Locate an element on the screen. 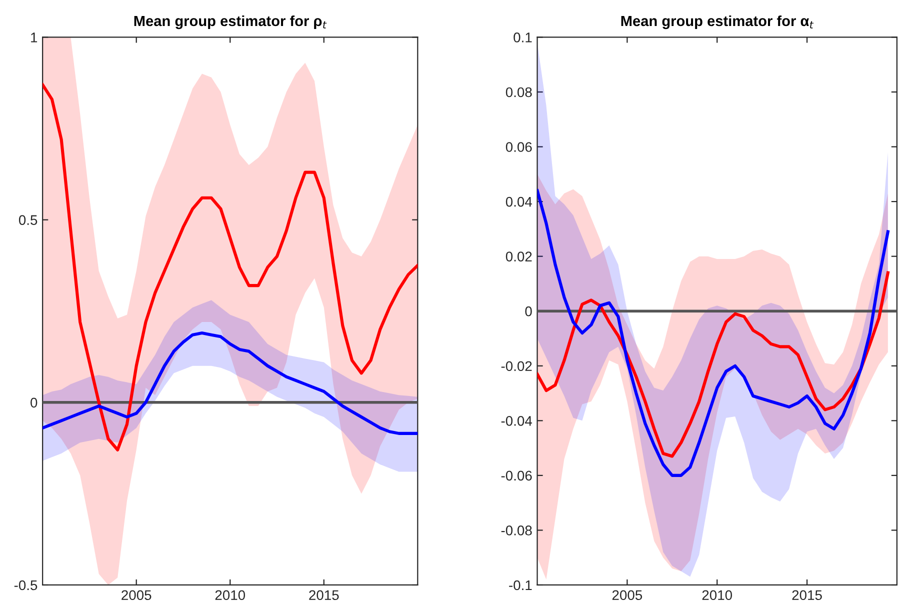 This screenshot has width=906, height=610. y-tick-label: -0.1 is located at coordinates (520, 585).